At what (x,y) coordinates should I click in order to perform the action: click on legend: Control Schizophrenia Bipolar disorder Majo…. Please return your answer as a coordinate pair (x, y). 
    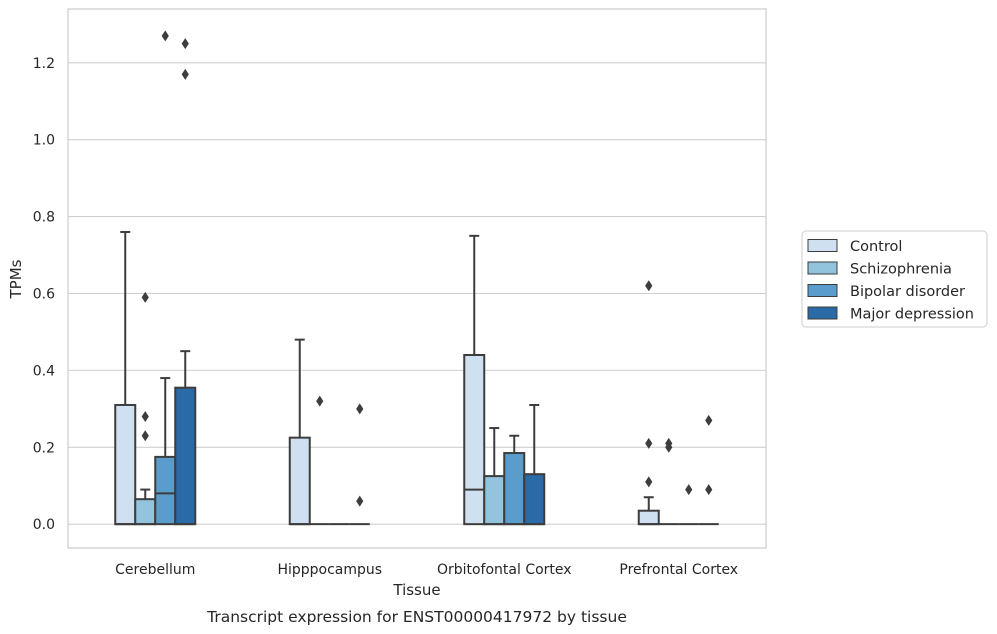
    Looking at the image, I should click on (894, 279).